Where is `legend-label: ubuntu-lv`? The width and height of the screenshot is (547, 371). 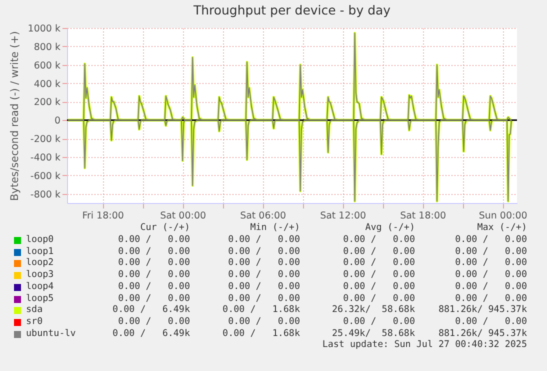 legend-label: ubuntu-lv is located at coordinates (51, 334).